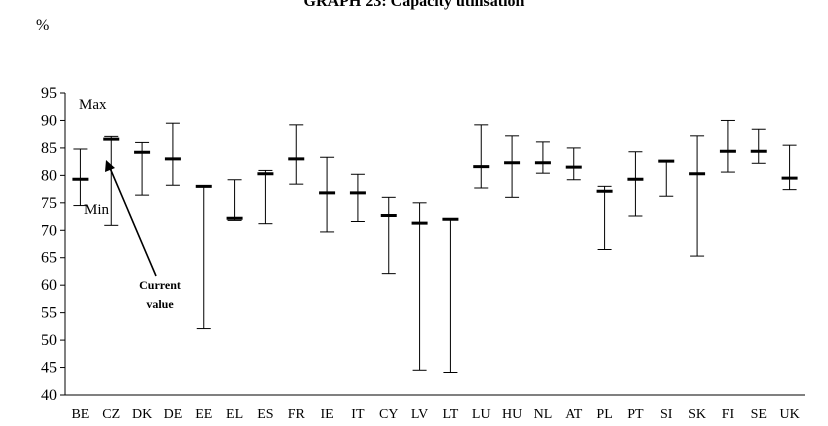 The image size is (828, 426). I want to click on x-tick-label-SK: SK, so click(697, 414).